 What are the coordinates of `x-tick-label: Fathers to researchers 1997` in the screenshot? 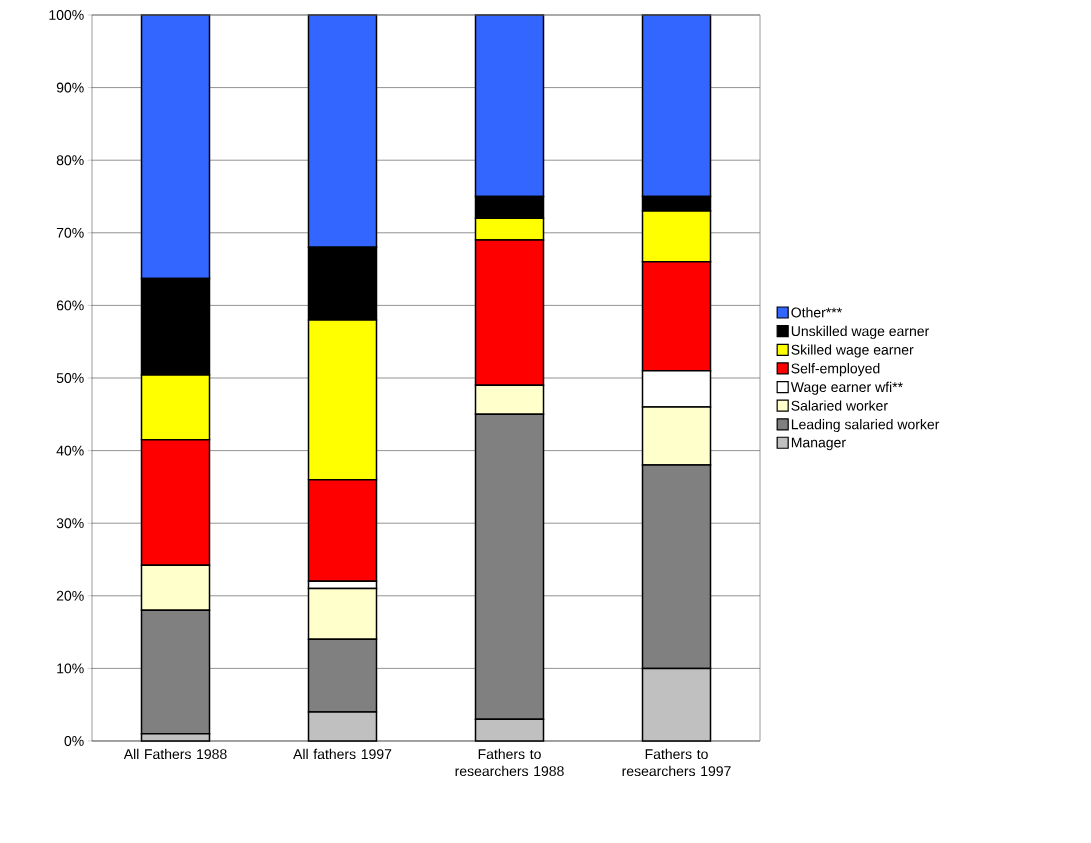 It's located at (676, 762).